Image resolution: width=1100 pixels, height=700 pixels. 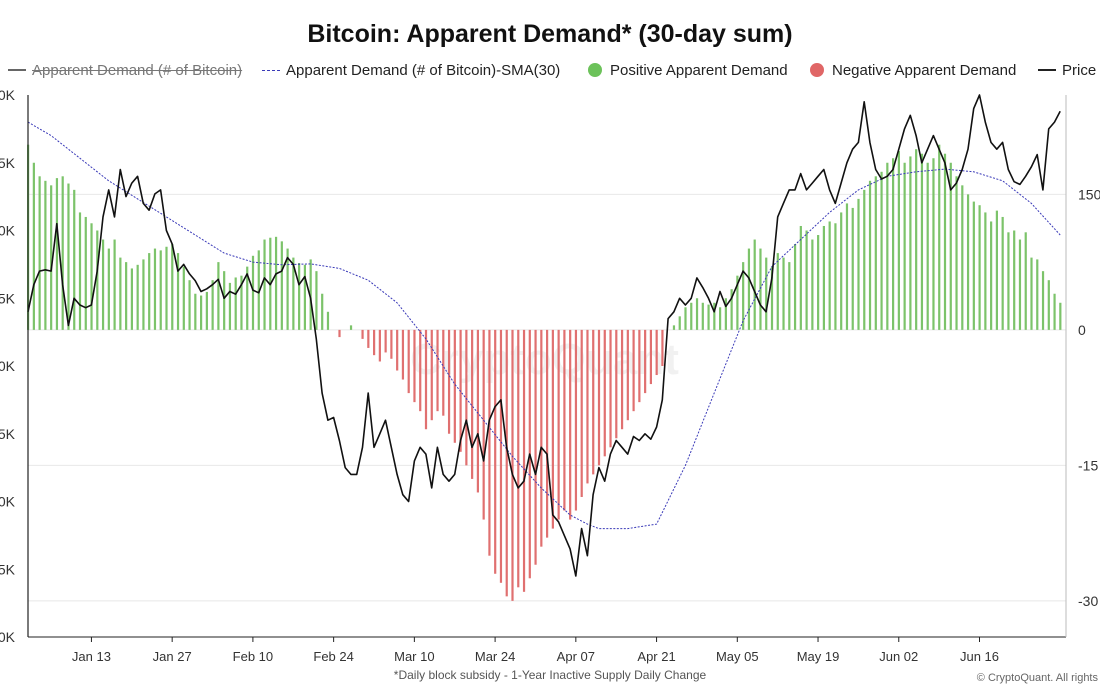 What do you see at coordinates (576, 656) in the screenshot?
I see `x-tick-label: Apr 07` at bounding box center [576, 656].